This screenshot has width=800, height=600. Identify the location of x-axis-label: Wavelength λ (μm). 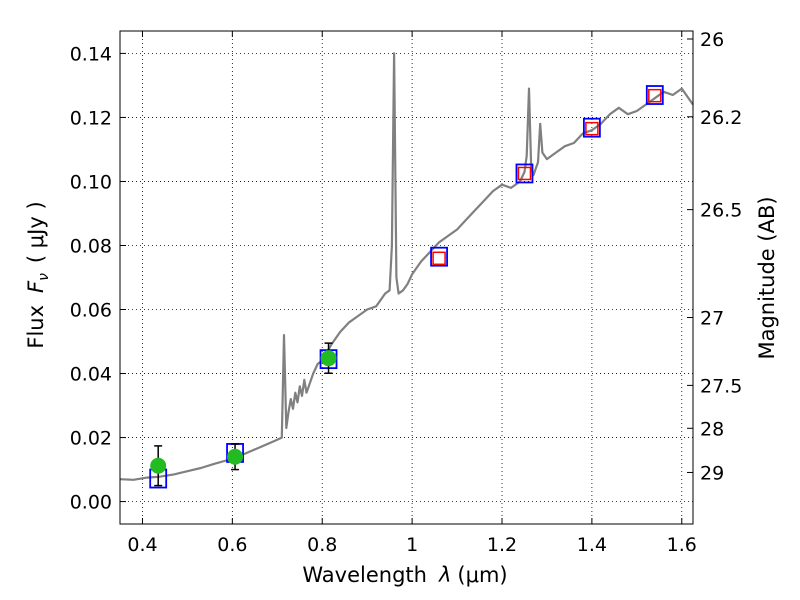
(404, 575).